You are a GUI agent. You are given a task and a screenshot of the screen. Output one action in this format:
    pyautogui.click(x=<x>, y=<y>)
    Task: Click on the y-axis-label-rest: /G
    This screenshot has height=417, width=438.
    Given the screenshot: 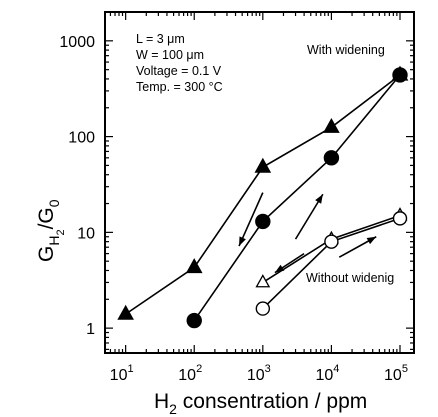 What is the action you would take?
    pyautogui.click(x=46, y=218)
    